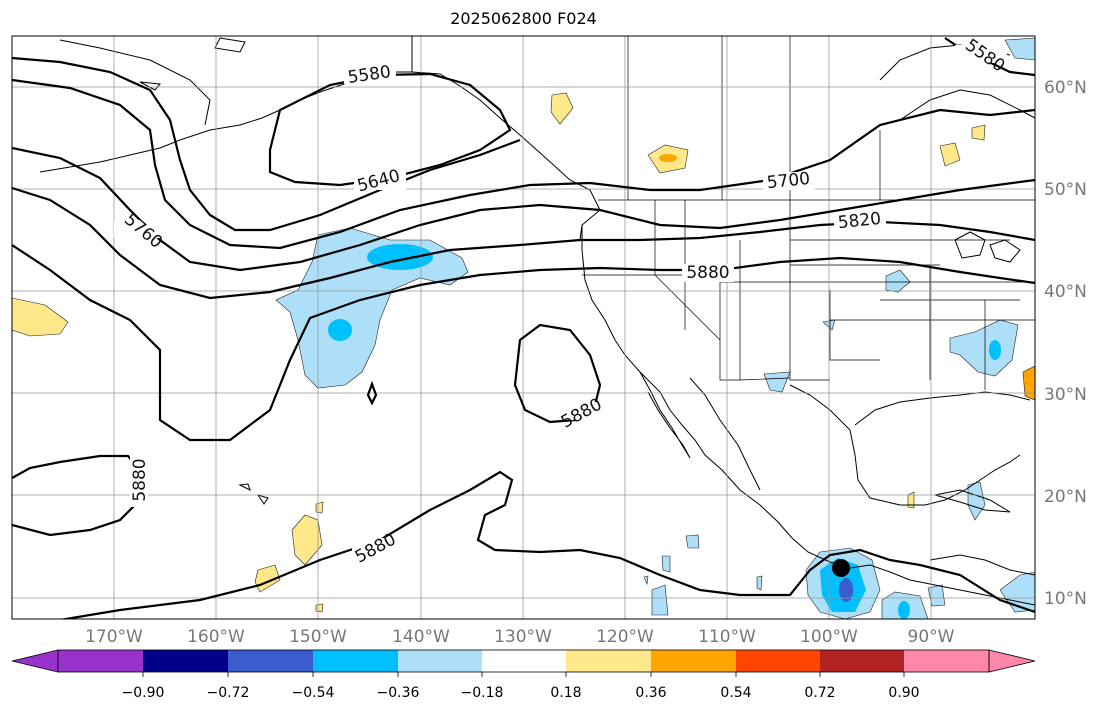 This screenshot has width=1105, height=712. Describe the element at coordinates (1012, 661) in the screenshot. I see `colorbar-extend-max` at that location.